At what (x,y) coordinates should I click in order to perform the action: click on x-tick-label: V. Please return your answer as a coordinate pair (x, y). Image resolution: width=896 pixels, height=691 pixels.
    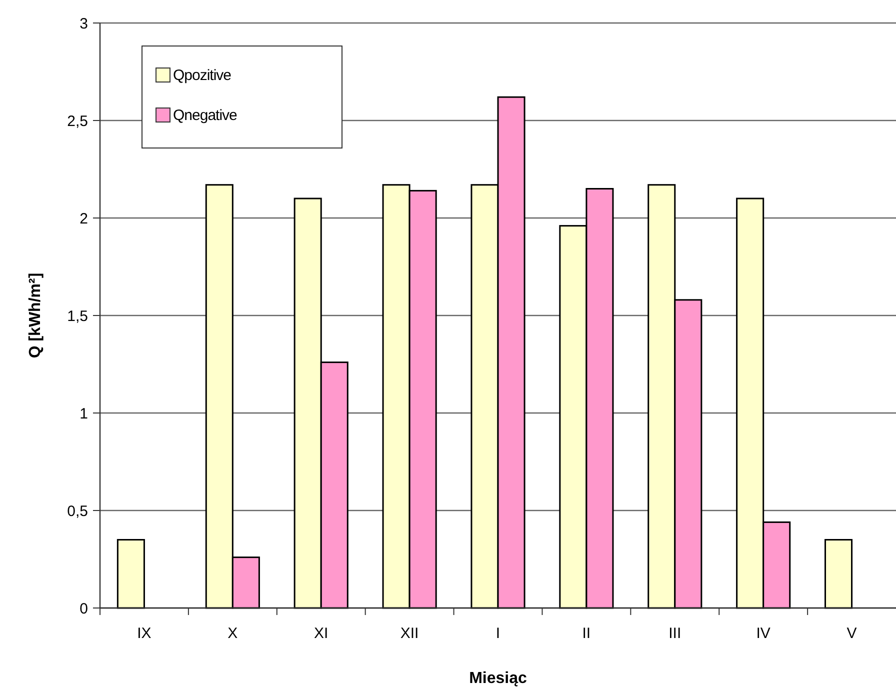
    Looking at the image, I should click on (851, 633).